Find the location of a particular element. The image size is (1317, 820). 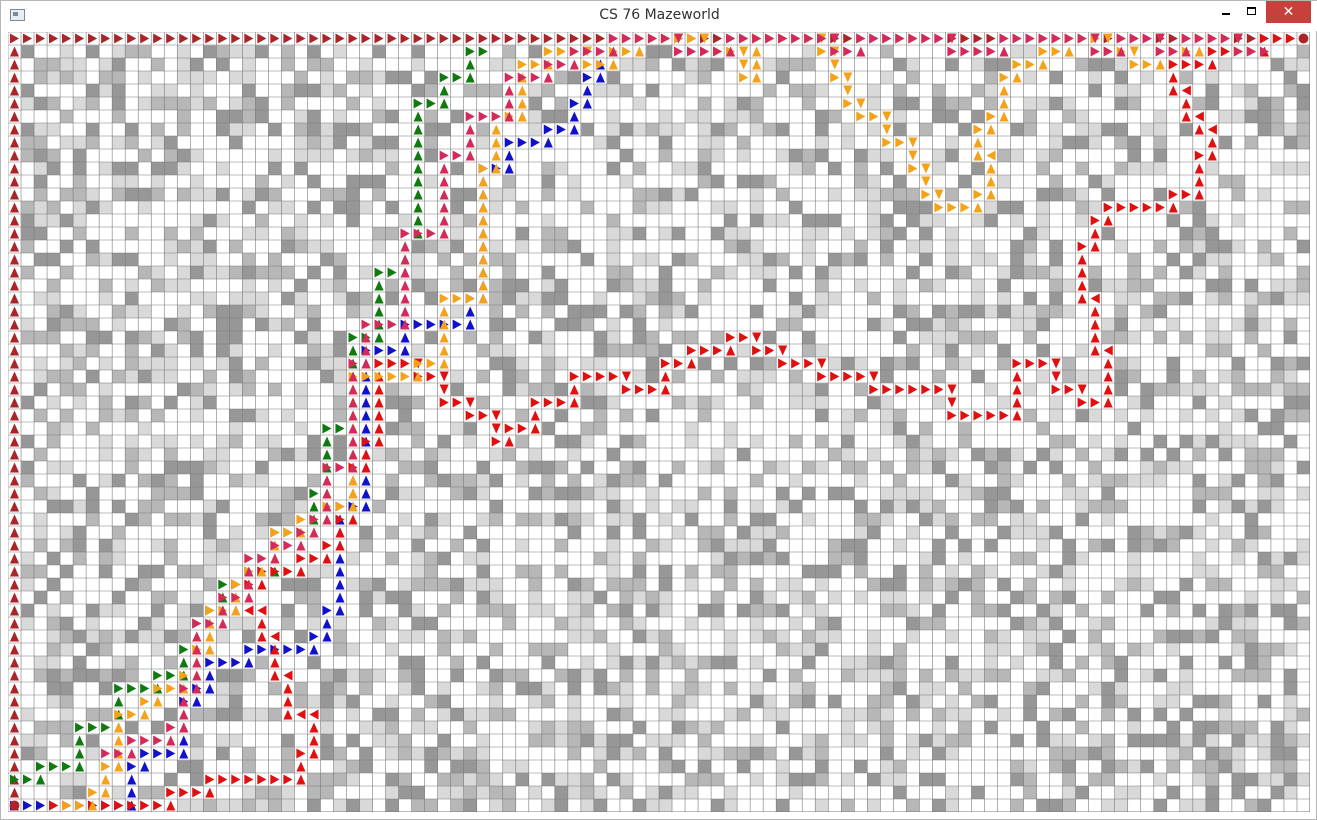

window-app-icon is located at coordinates (17, 15).